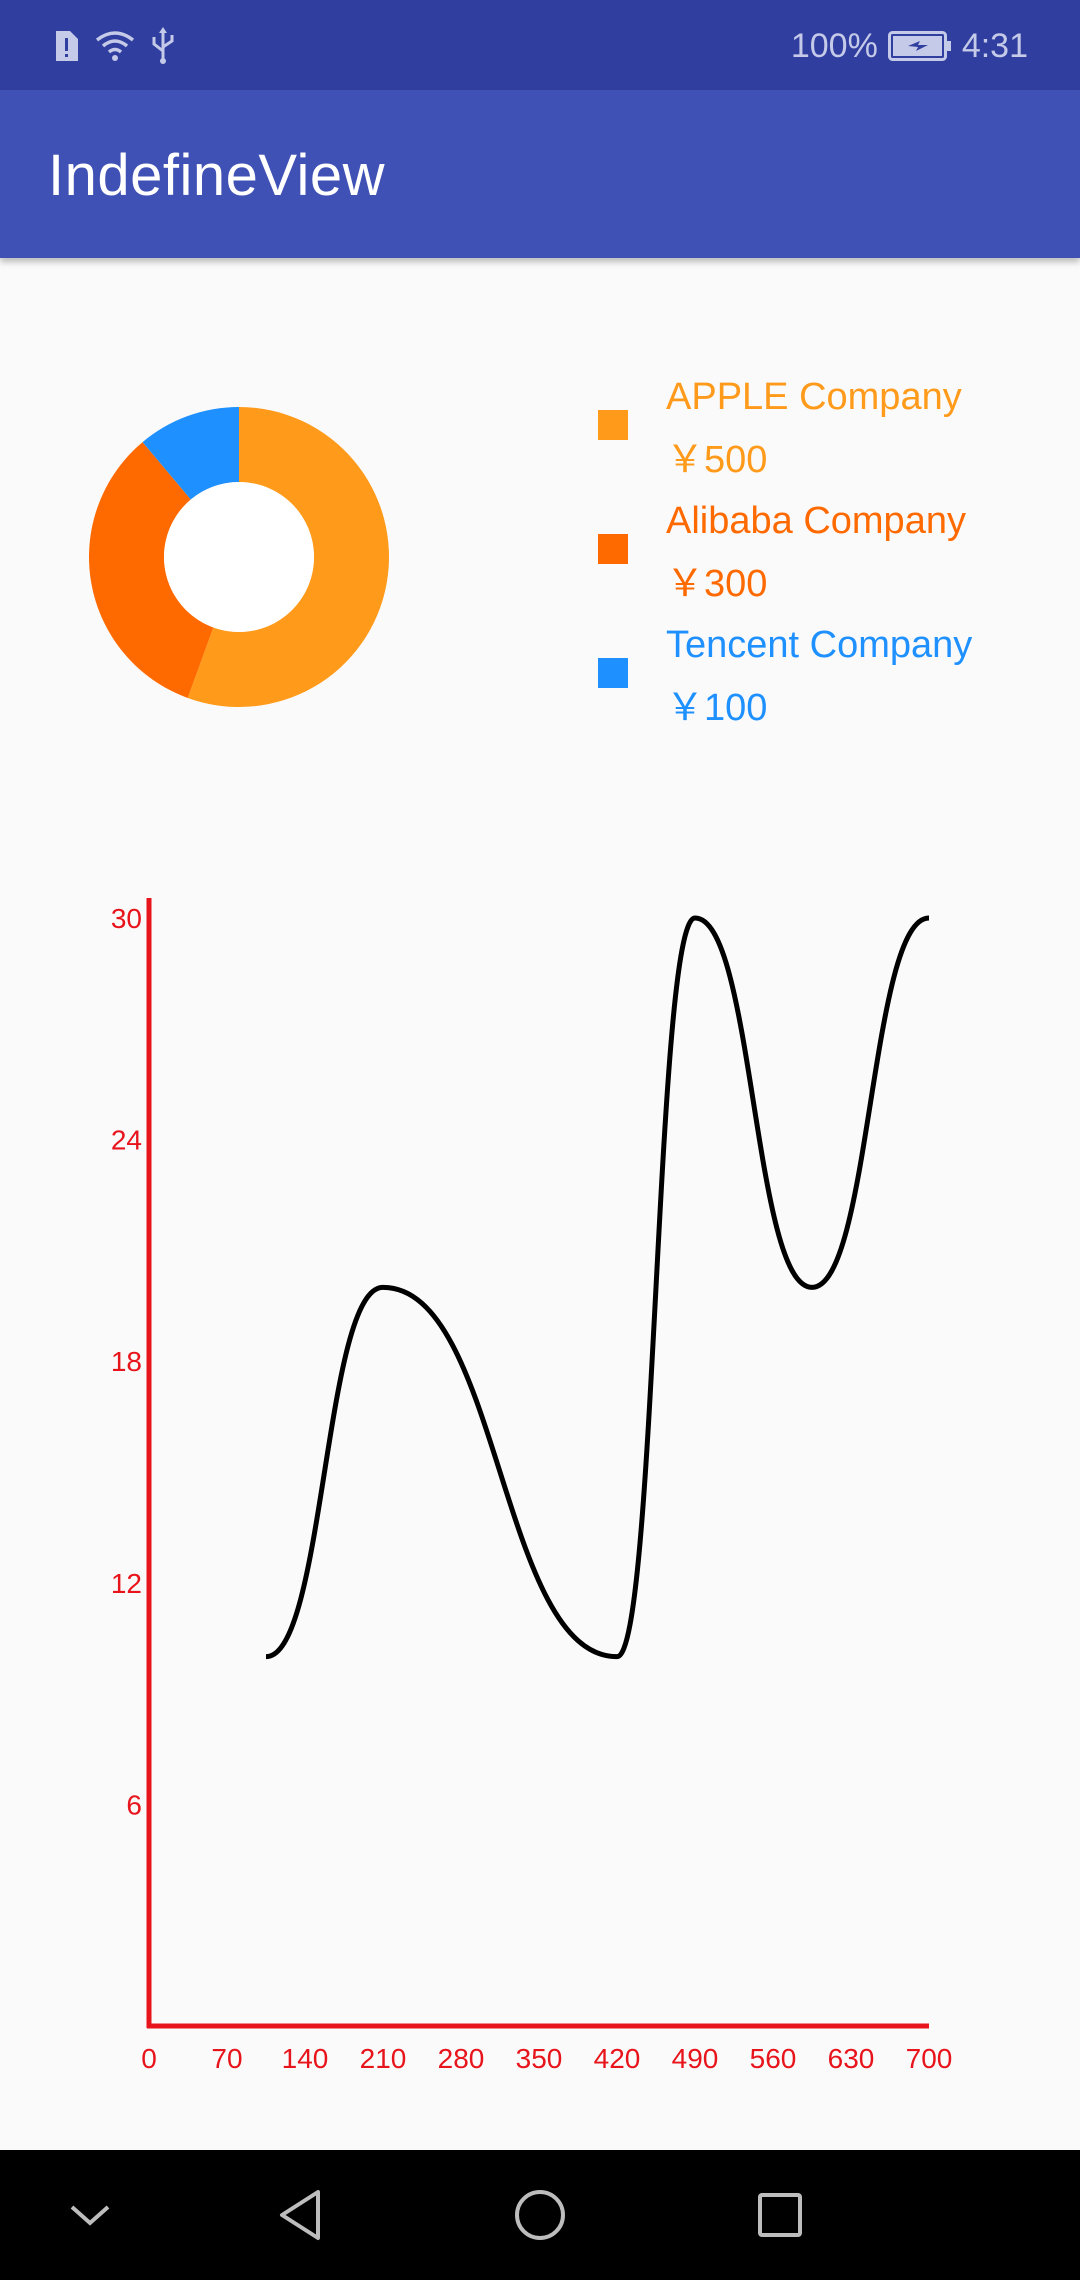 This screenshot has height=2280, width=1080. I want to click on legend-swatch-alibaba, so click(613, 549).